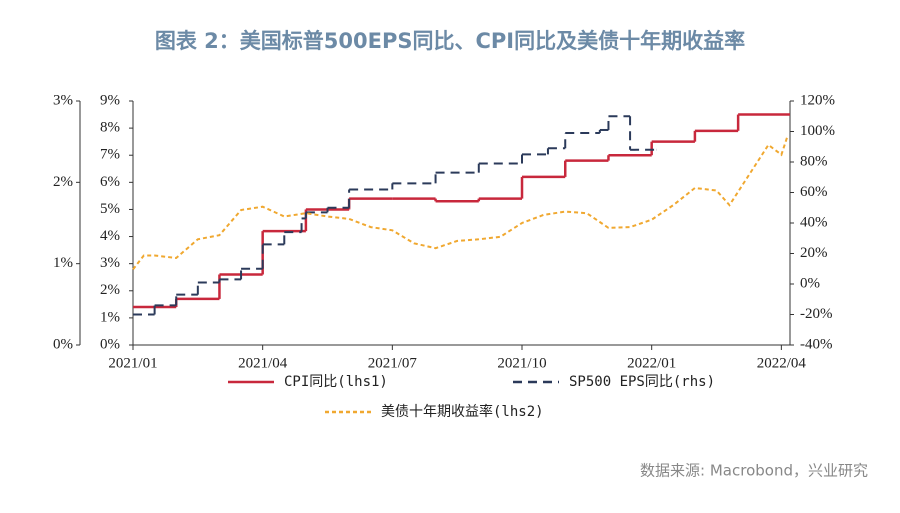 This screenshot has height=513, width=900. What do you see at coordinates (110, 100) in the screenshot?
I see `y-tick-label: 9%` at bounding box center [110, 100].